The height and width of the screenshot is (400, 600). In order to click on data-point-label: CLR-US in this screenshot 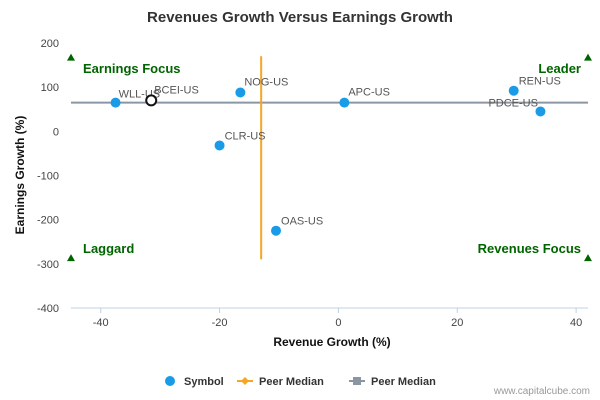, I will do `click(245, 136)`.